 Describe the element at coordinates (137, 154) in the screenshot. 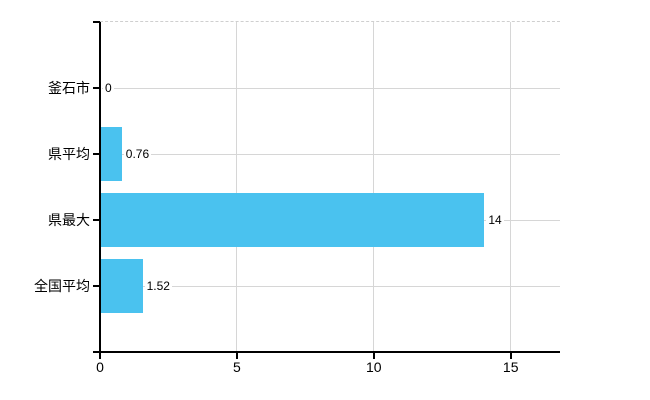

I see `bar-value-label: 0.76` at that location.